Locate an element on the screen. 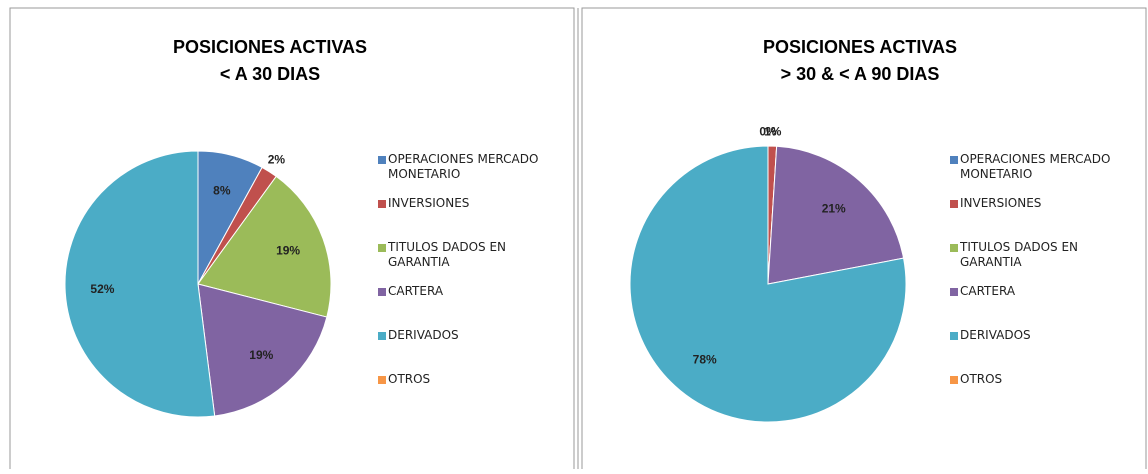  data-label: 78% is located at coordinates (705, 360).